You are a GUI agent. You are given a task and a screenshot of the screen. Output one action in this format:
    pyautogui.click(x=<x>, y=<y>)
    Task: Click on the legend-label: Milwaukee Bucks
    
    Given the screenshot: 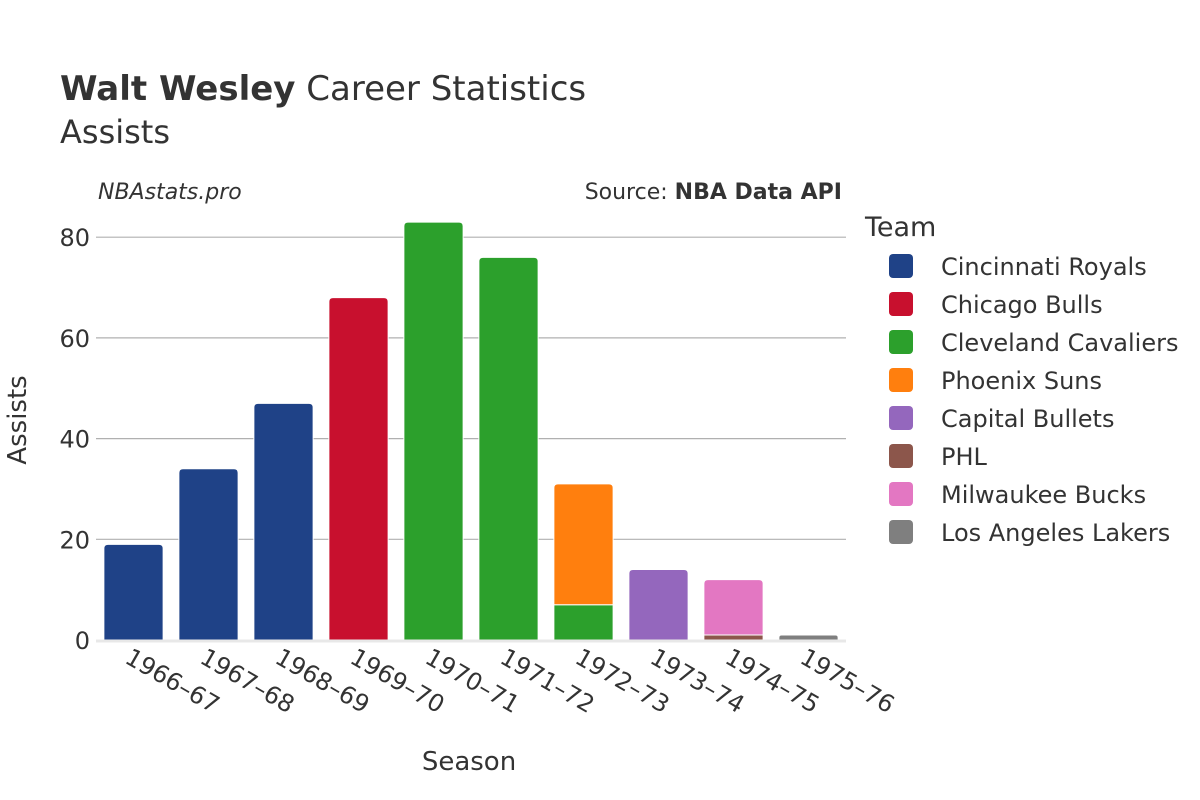 What is the action you would take?
    pyautogui.click(x=1043, y=495)
    